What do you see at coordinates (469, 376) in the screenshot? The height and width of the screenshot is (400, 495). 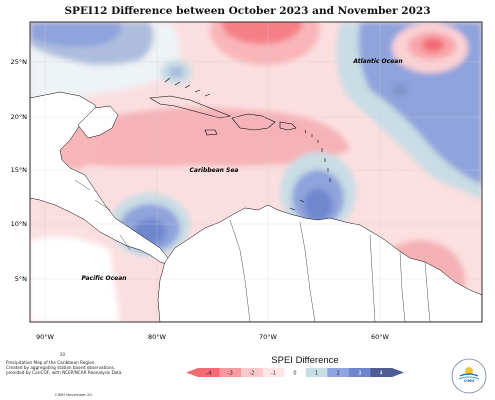 I see `cimh-logo` at bounding box center [469, 376].